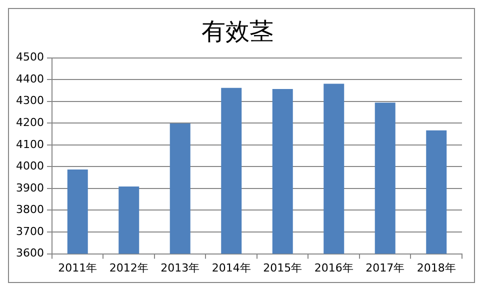  I want to click on x-tick-label: 2012年, so click(128, 267).